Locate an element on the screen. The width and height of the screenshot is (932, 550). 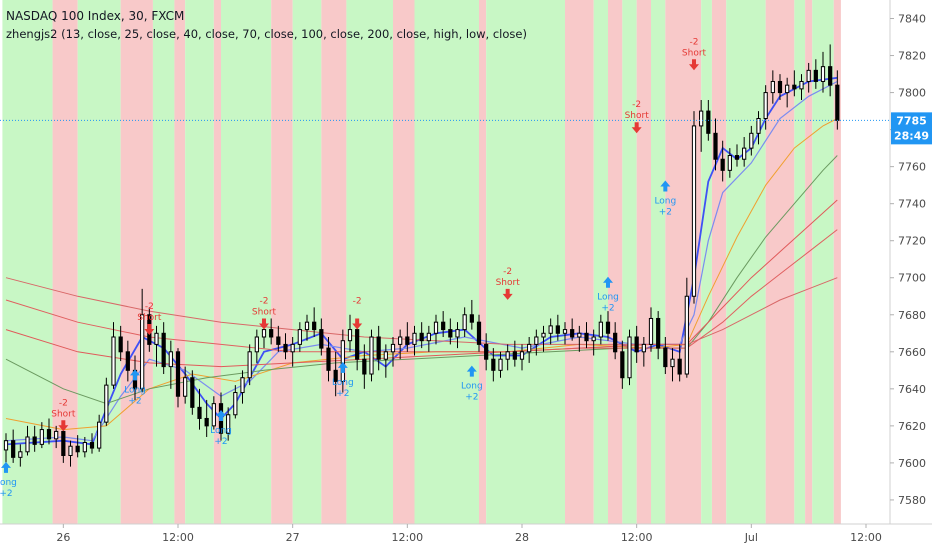
last-price-box is located at coordinates (911, 128).